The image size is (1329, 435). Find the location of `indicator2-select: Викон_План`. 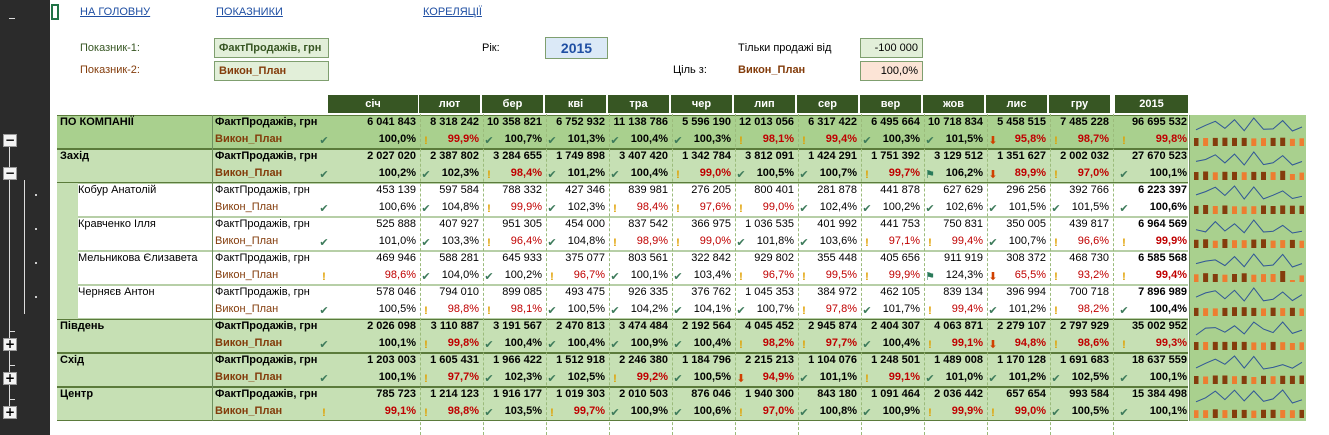

indicator2-select: Викон_План is located at coordinates (271, 71).